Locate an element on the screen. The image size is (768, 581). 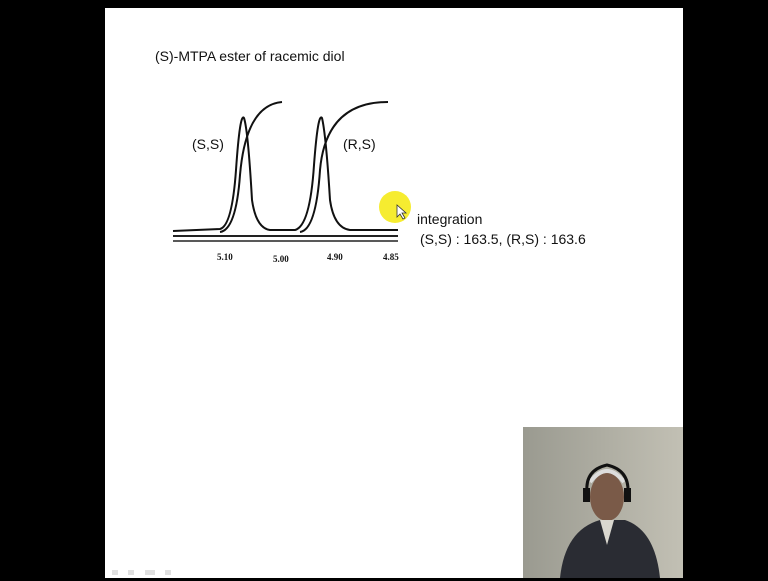
integration-values: (S,S) : 163.5, (R,S) : 163.6 is located at coordinates (503, 239).